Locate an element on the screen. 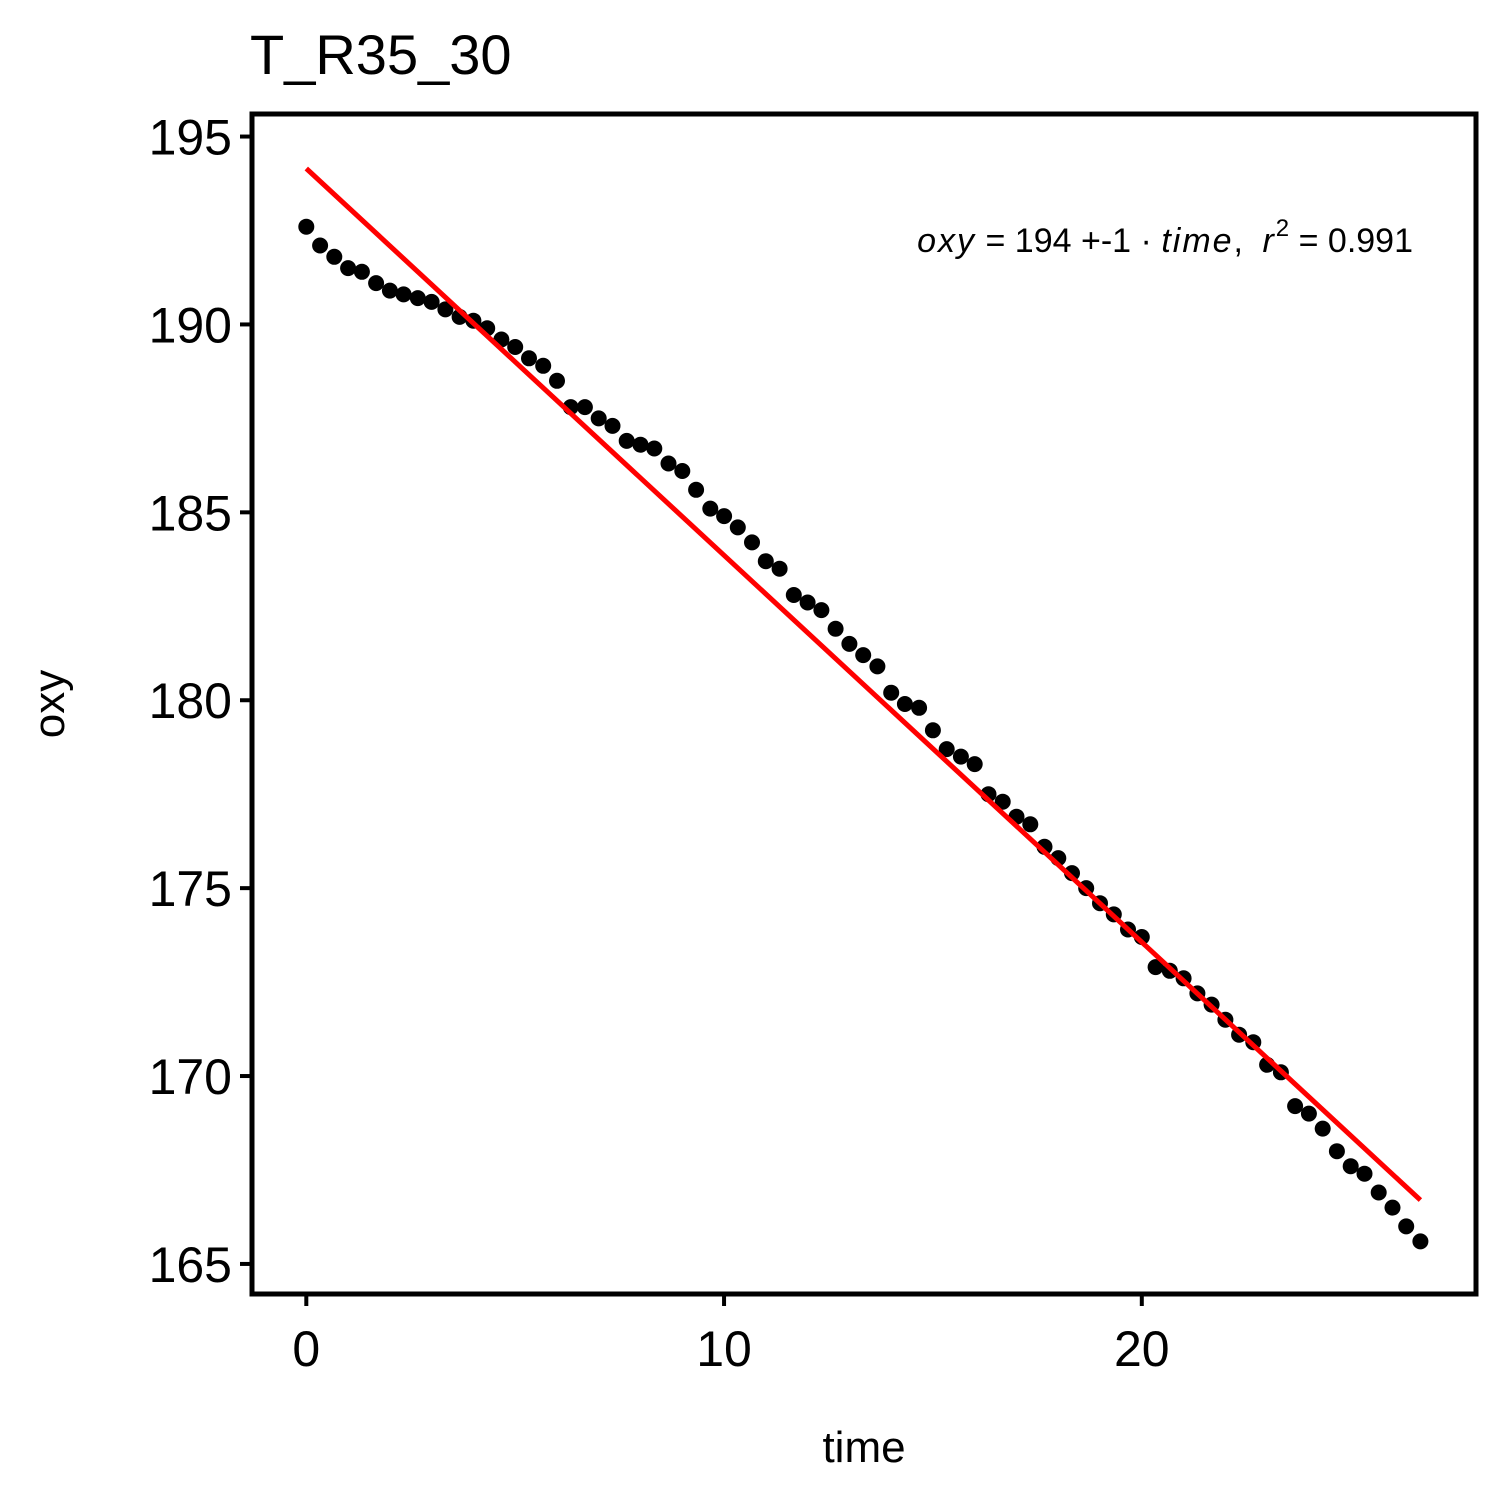  eq-var: time is located at coordinates (1197, 241).